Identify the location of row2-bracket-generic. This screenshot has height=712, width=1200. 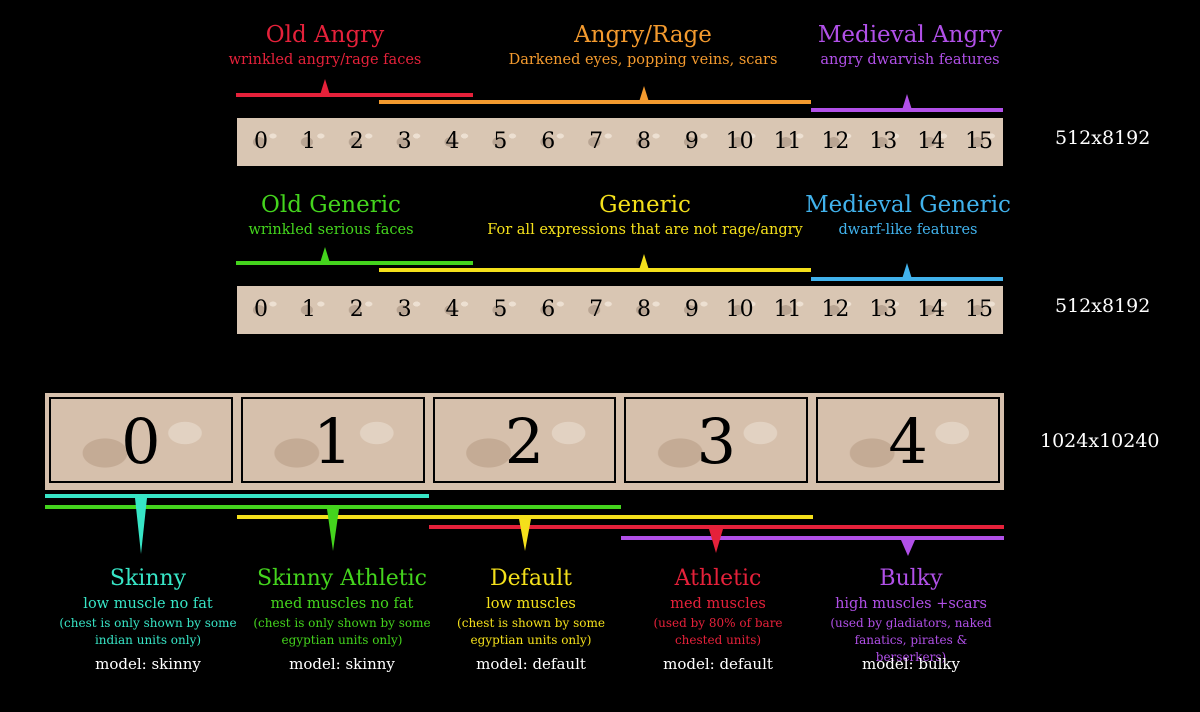
(595, 270).